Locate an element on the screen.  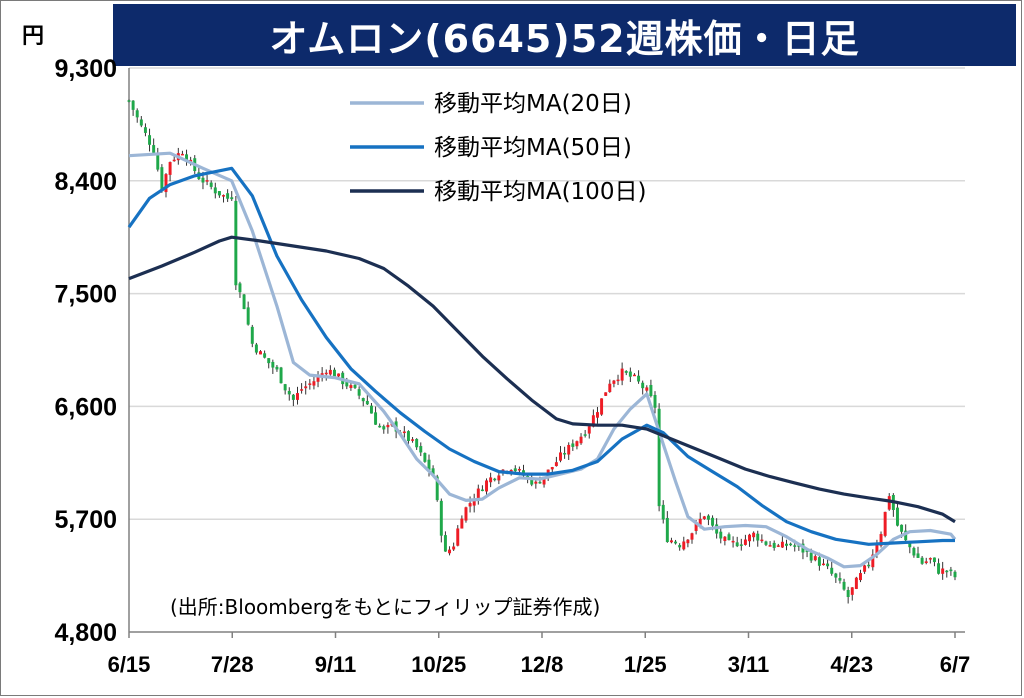
x-tick-label: 3/11 is located at coordinates (749, 664).